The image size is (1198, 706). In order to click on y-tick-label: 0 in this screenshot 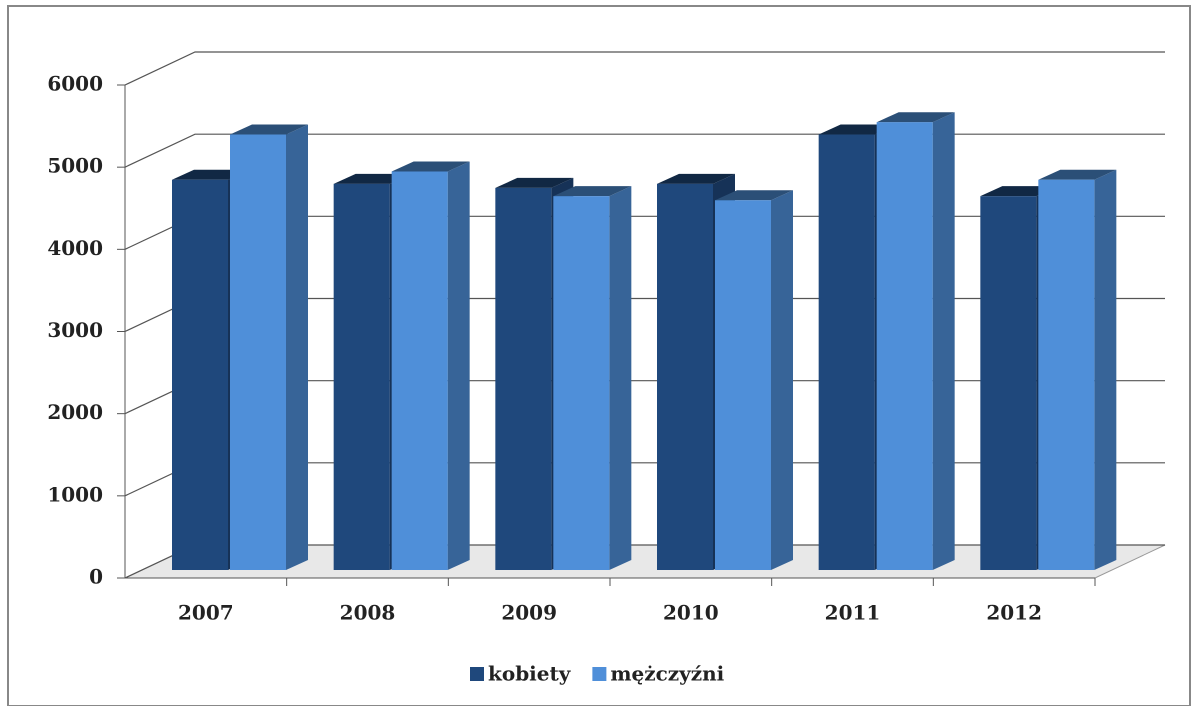, I will do `click(96, 577)`.